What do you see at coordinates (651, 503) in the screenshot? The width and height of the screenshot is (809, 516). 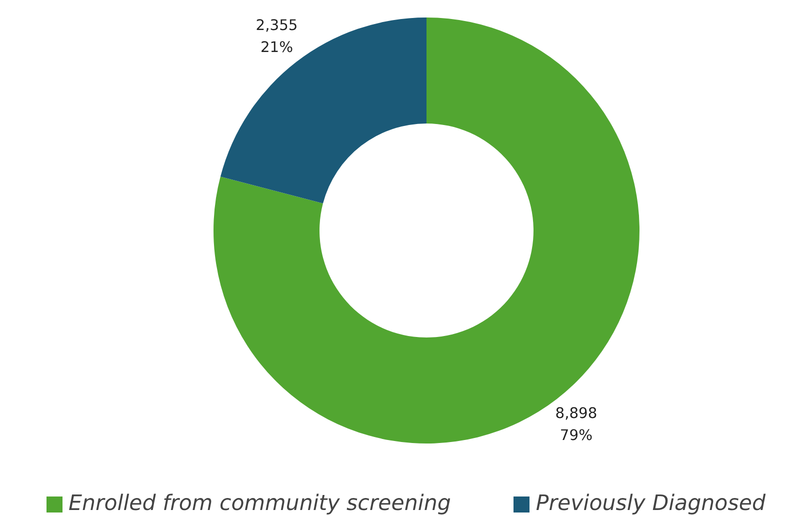 I see `legend-label: Previously Diagnosed` at bounding box center [651, 503].